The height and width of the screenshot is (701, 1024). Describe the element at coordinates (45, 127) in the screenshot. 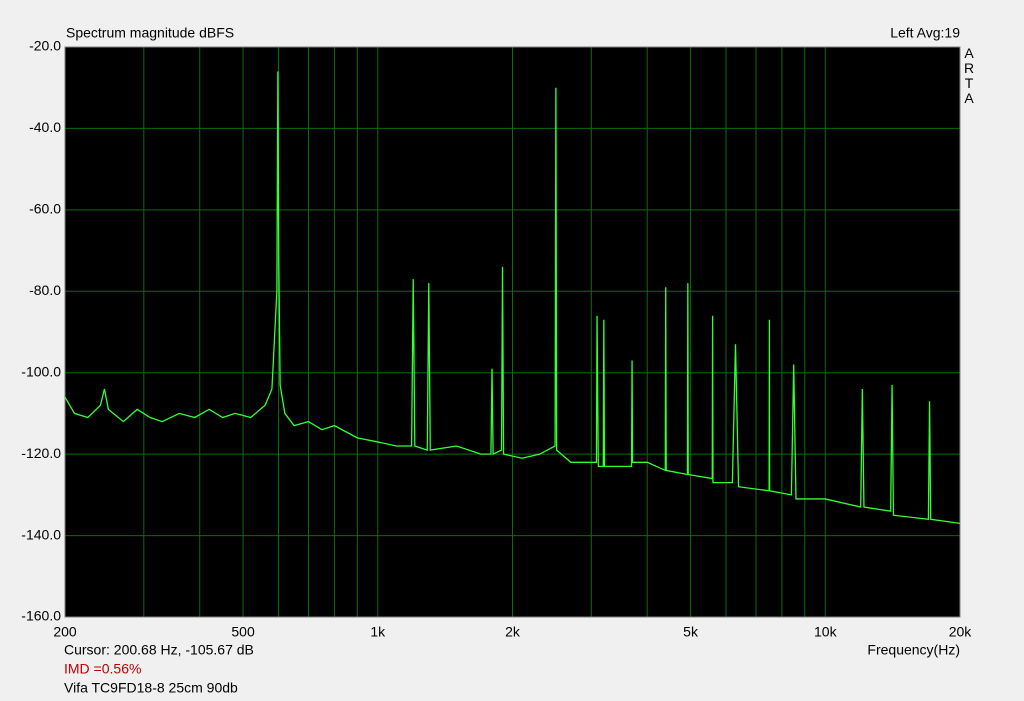

I see `y-tick-label: -40.0` at that location.